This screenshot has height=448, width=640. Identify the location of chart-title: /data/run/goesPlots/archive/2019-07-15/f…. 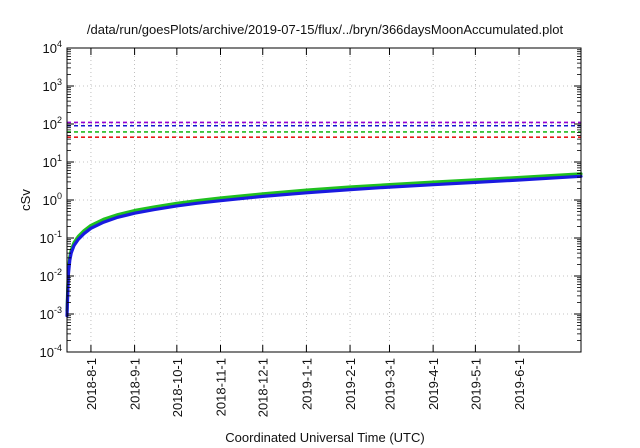
(325, 29).